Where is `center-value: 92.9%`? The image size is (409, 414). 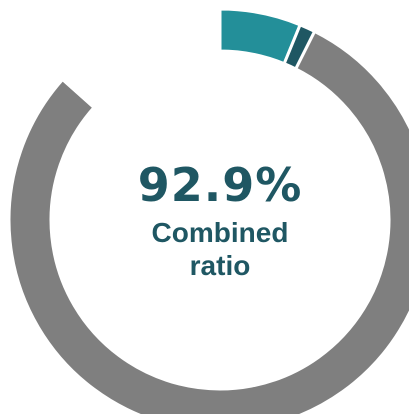
center-value: 92.9% is located at coordinates (220, 185).